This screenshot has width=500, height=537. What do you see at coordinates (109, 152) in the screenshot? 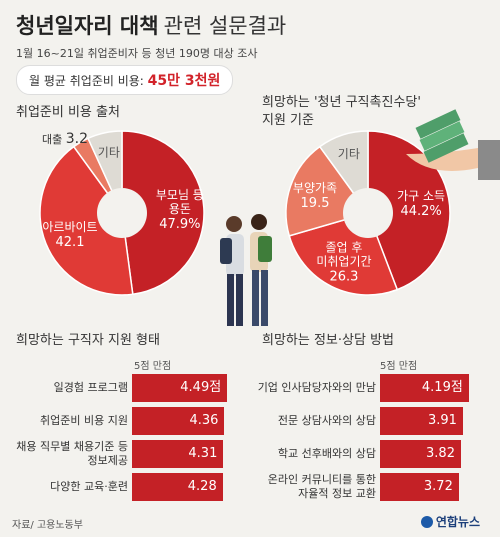
I see `cost-source-slice-label-4: 기타` at bounding box center [109, 152].